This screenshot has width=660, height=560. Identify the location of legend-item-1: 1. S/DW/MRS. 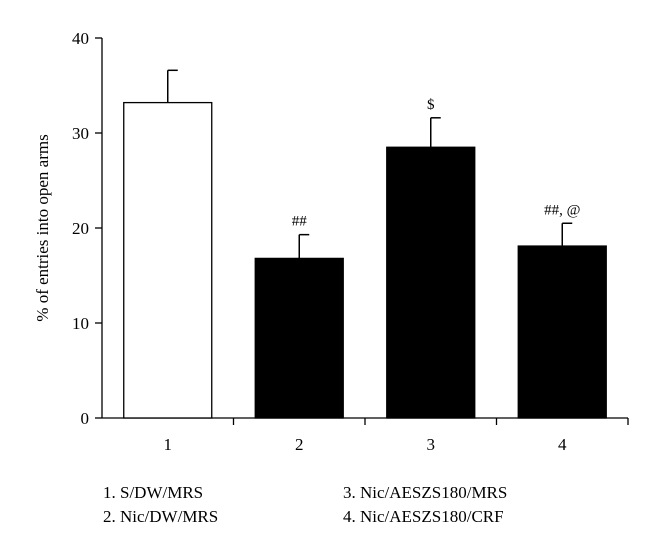
(153, 492).